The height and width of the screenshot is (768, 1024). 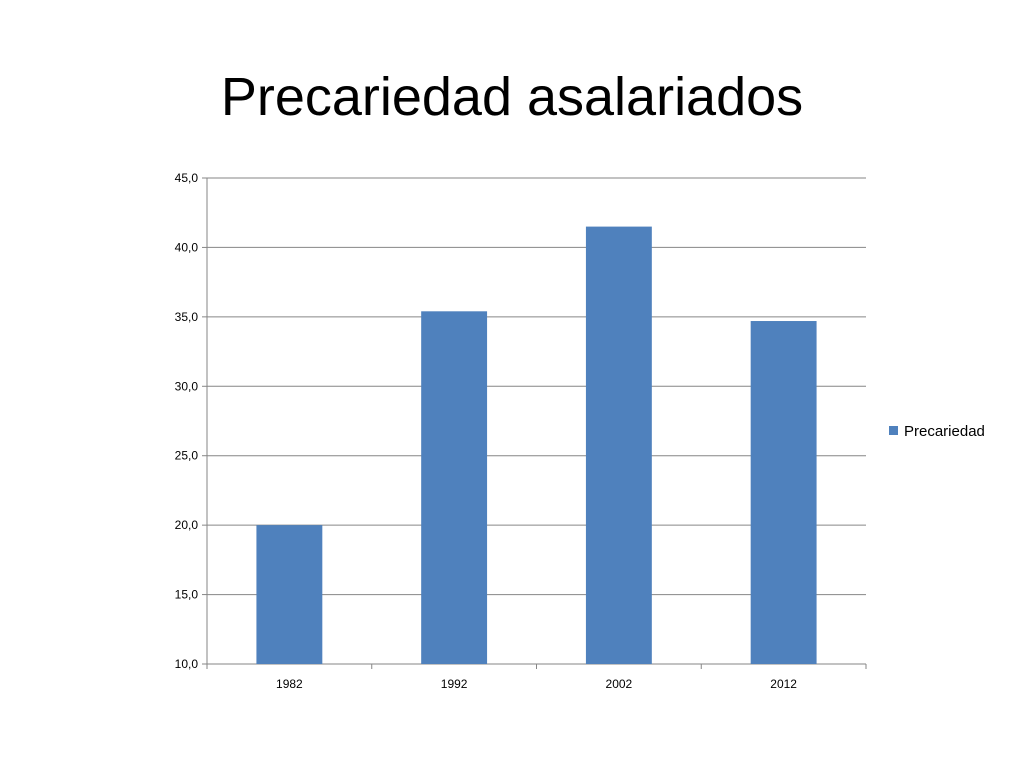 What do you see at coordinates (944, 431) in the screenshot?
I see `legend-label: Precariedad` at bounding box center [944, 431].